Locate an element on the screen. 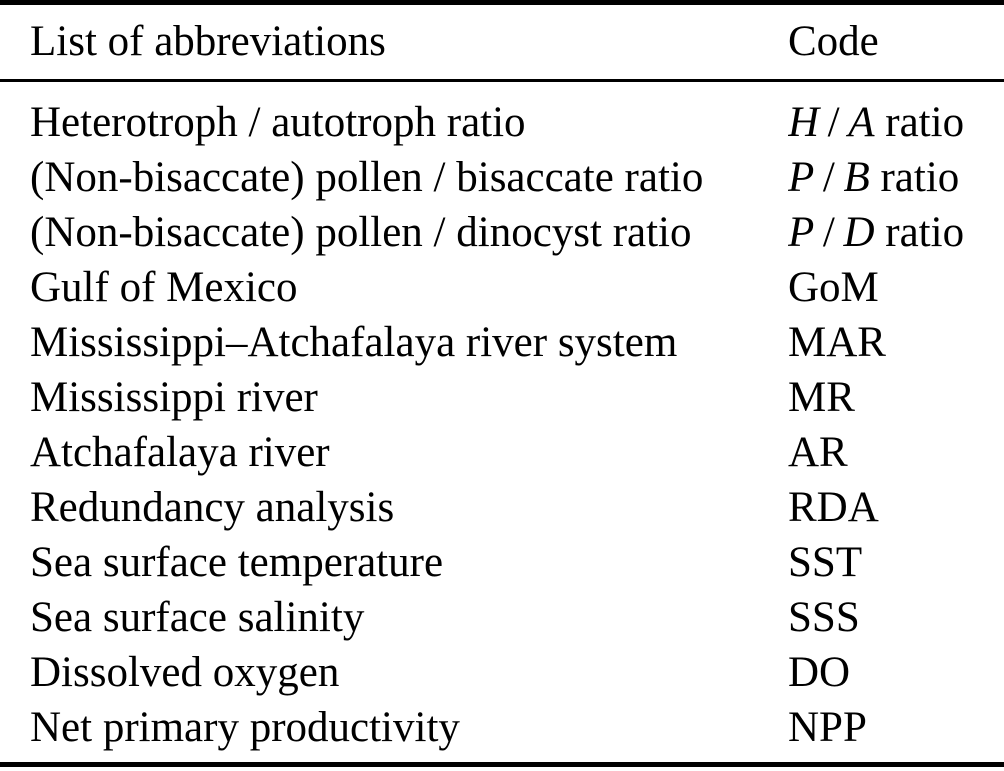  abbreviation-label: (Non-bisaccate) pollen / dinocyst ratio is located at coordinates (361, 232).